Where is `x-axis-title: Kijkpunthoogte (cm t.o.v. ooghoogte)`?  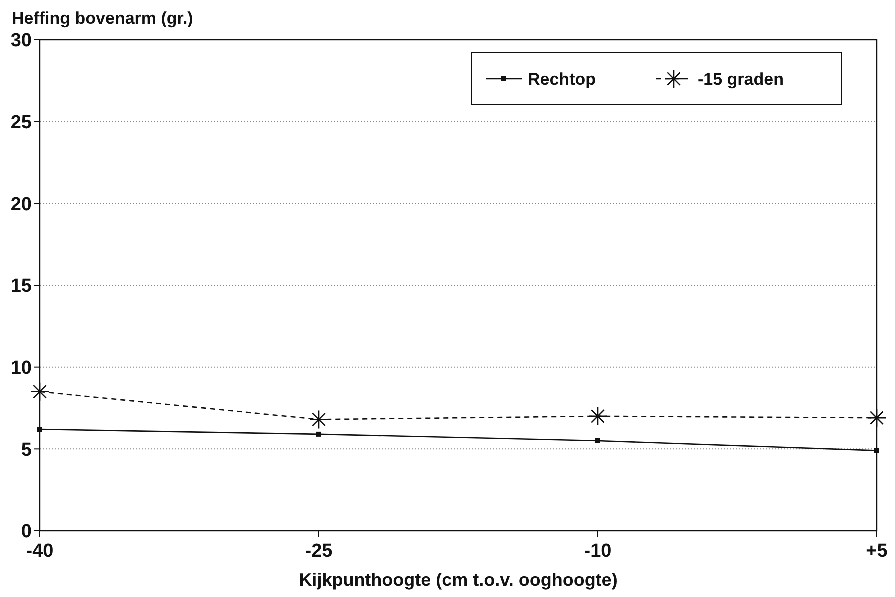
x-axis-title: Kijkpunthoogte (cm t.o.v. ooghoogte) is located at coordinates (458, 580).